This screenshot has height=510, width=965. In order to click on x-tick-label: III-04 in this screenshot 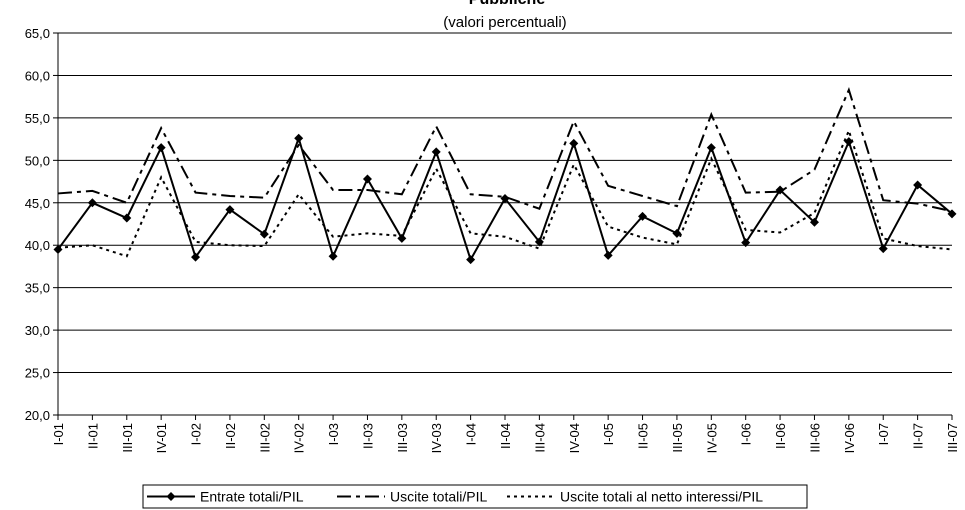, I will do `click(539, 438)`.